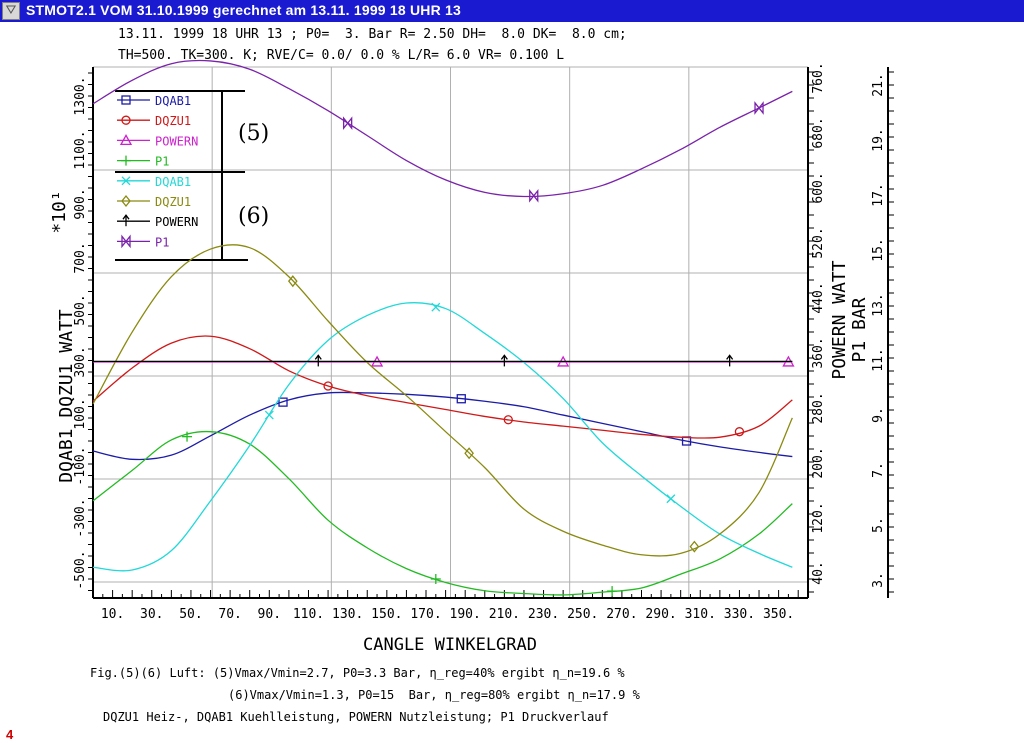  Describe the element at coordinates (621, 614) in the screenshot. I see `x-tick-label: 270.` at that location.